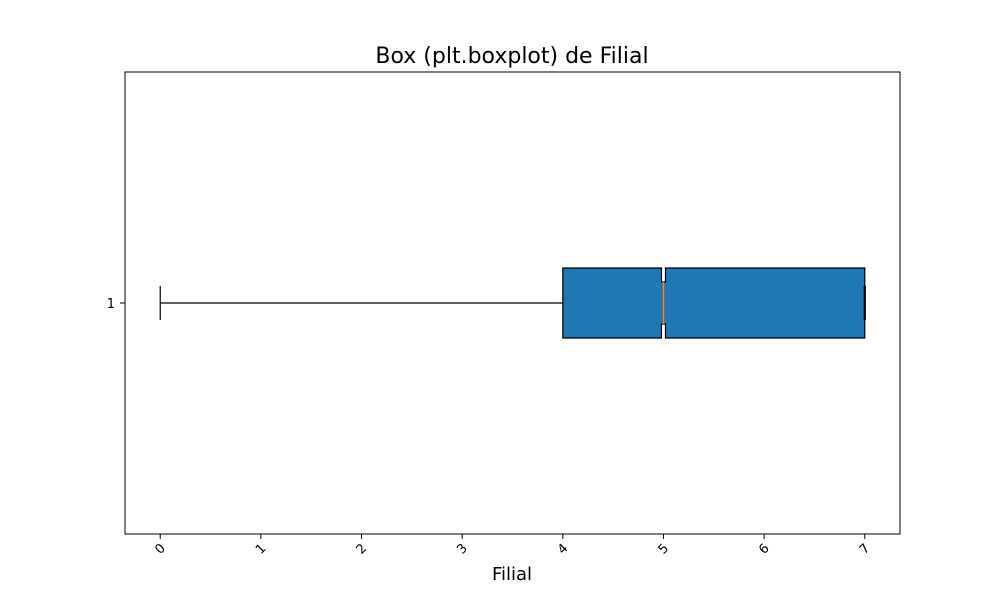  Describe the element at coordinates (261, 549) in the screenshot. I see `x-tick-label: 1` at that location.